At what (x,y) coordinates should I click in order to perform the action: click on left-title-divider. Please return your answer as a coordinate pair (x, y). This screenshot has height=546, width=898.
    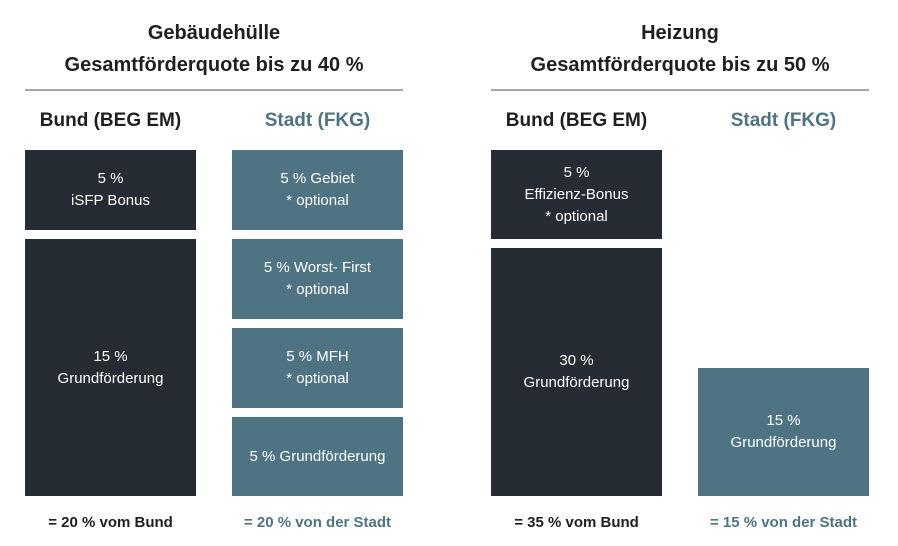
    Looking at the image, I should click on (214, 90).